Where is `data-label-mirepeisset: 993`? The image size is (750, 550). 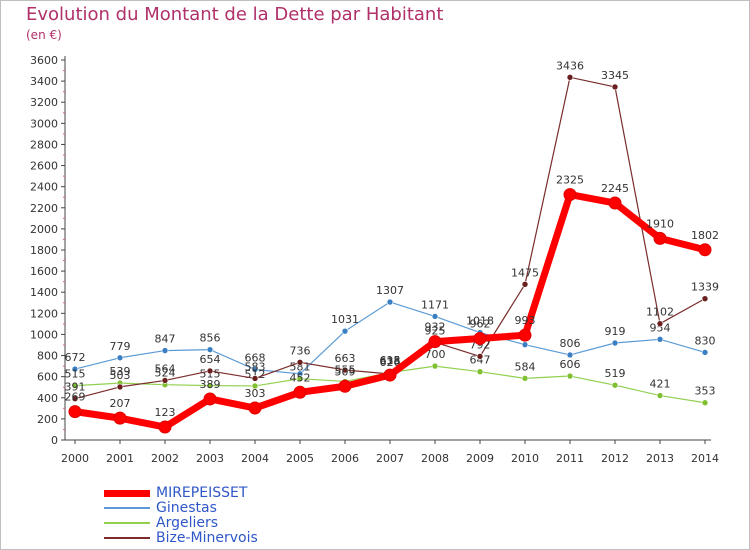
data-label-mirepeisset: 993 is located at coordinates (525, 320).